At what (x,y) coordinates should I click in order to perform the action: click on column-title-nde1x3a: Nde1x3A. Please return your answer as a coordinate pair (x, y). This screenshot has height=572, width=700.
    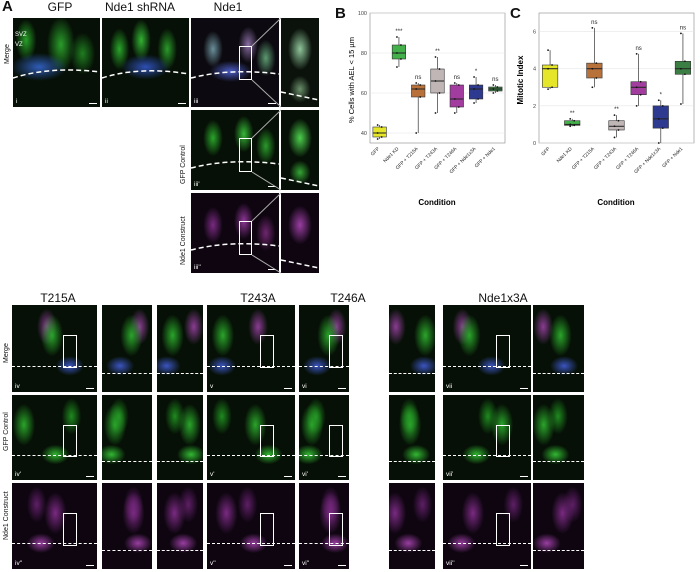
    Looking at the image, I should click on (503, 298).